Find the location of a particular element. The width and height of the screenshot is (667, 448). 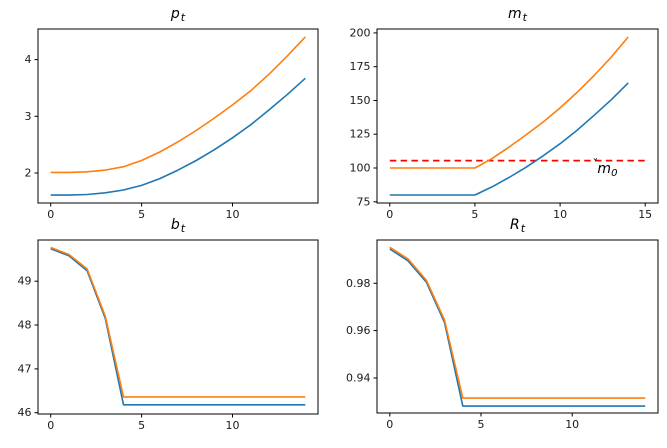

subplot-3-series-orange is located at coordinates (517, 322).